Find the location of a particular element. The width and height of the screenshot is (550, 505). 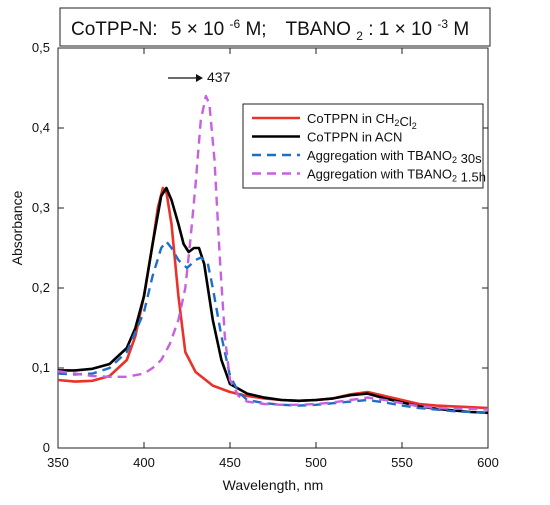

x-tick-label: 450 is located at coordinates (230, 462).